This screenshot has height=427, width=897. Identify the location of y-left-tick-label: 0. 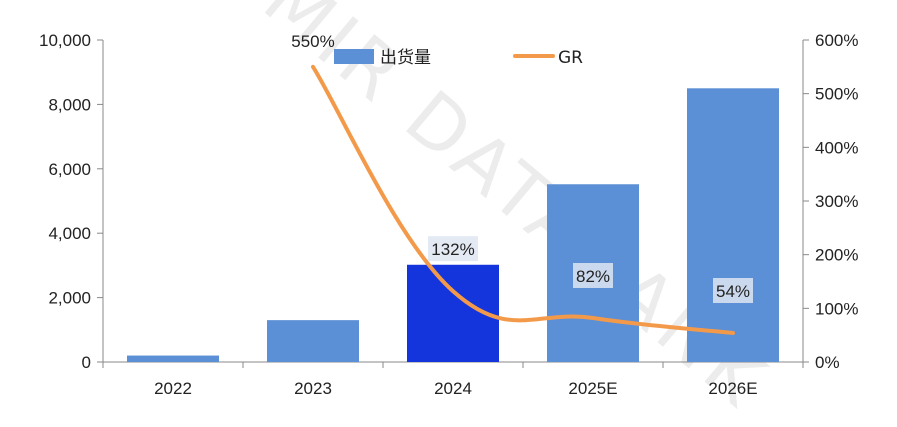
(86, 362).